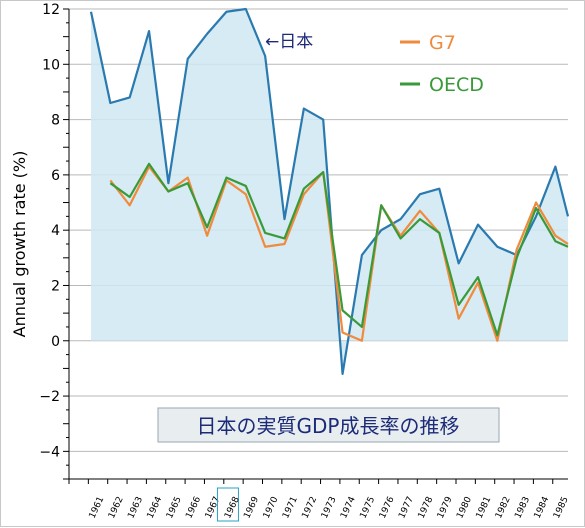 This screenshot has width=585, height=528. I want to click on x-tick-label: 1973, so click(329, 507).